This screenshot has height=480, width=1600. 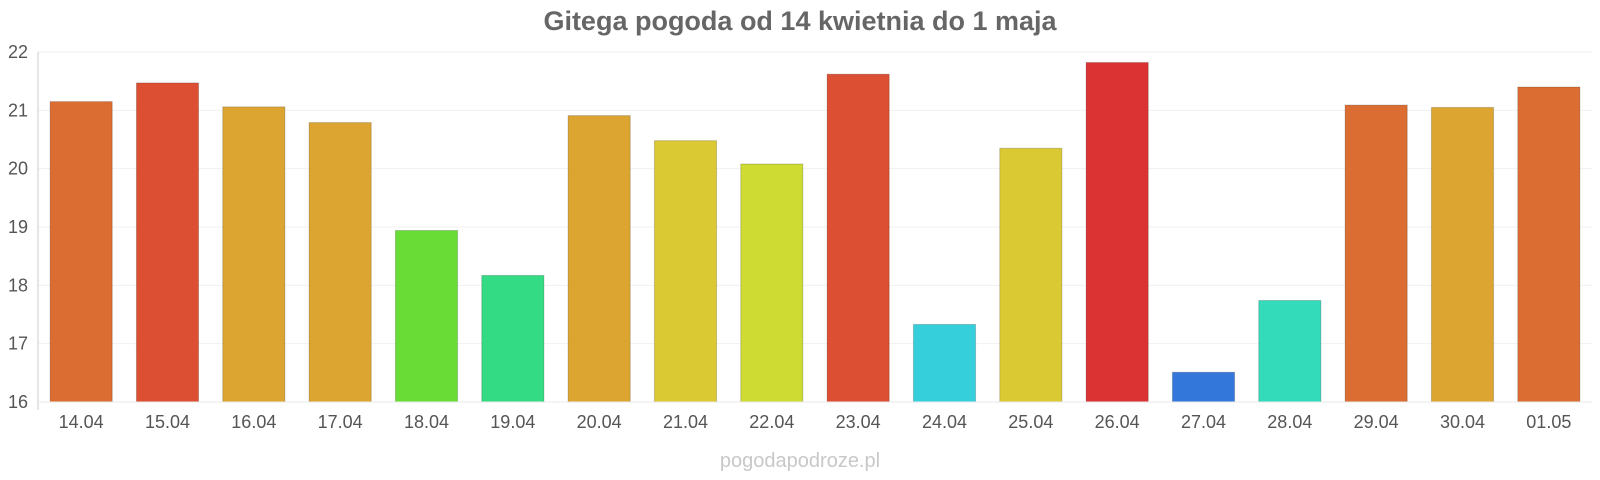 I want to click on y-tick-label: 21, so click(x=18, y=110).